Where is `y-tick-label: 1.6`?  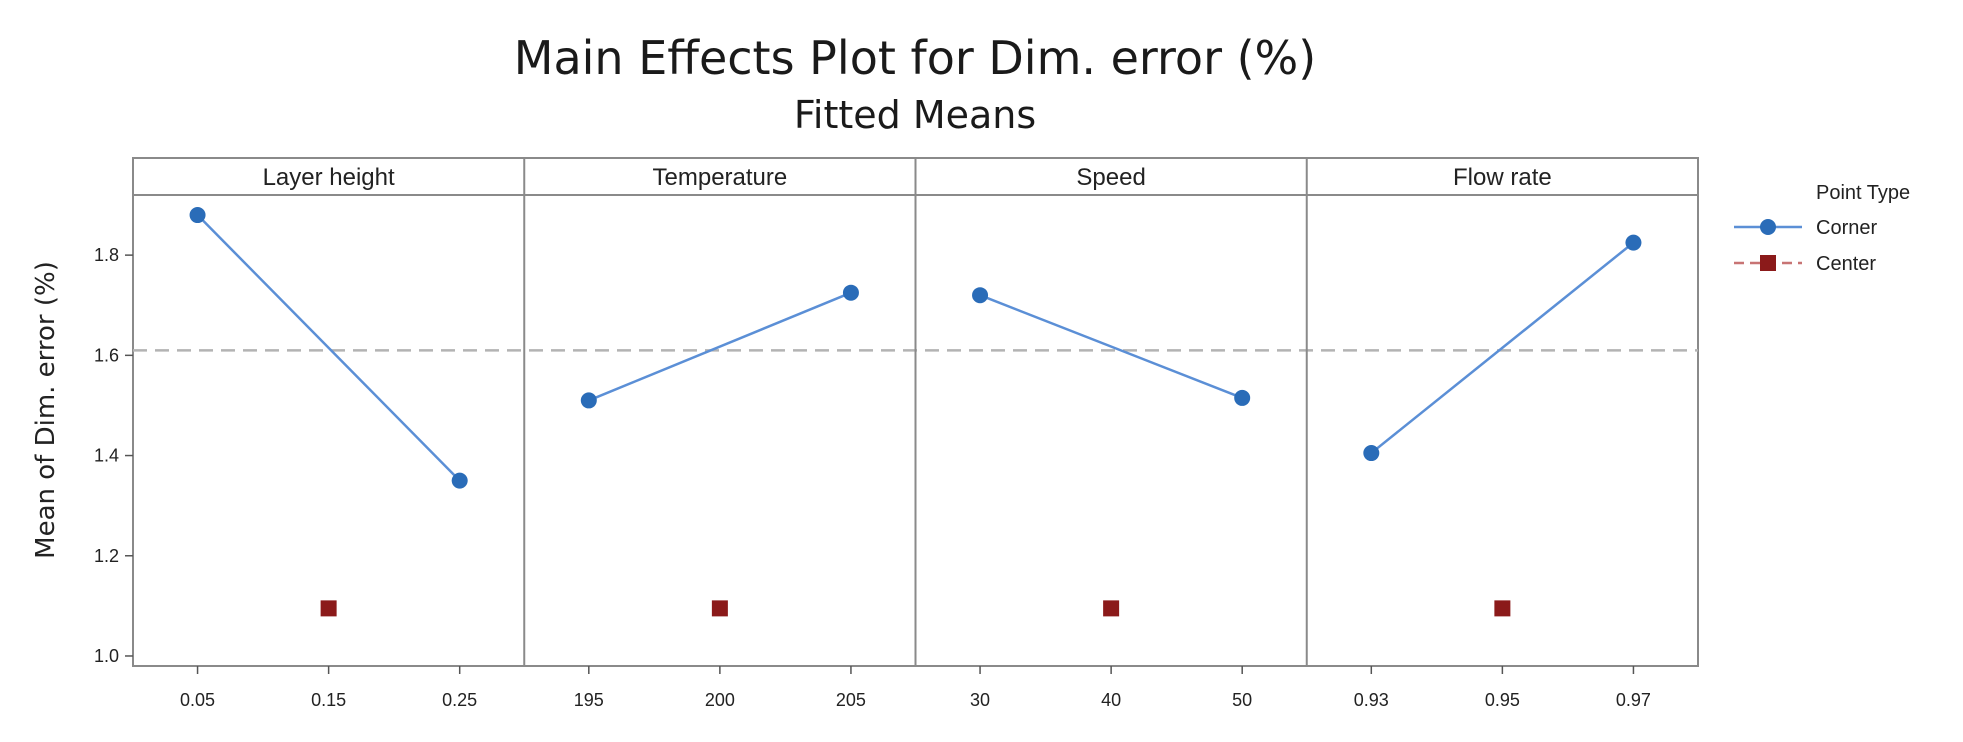 y-tick-label: 1.6 is located at coordinates (106, 355).